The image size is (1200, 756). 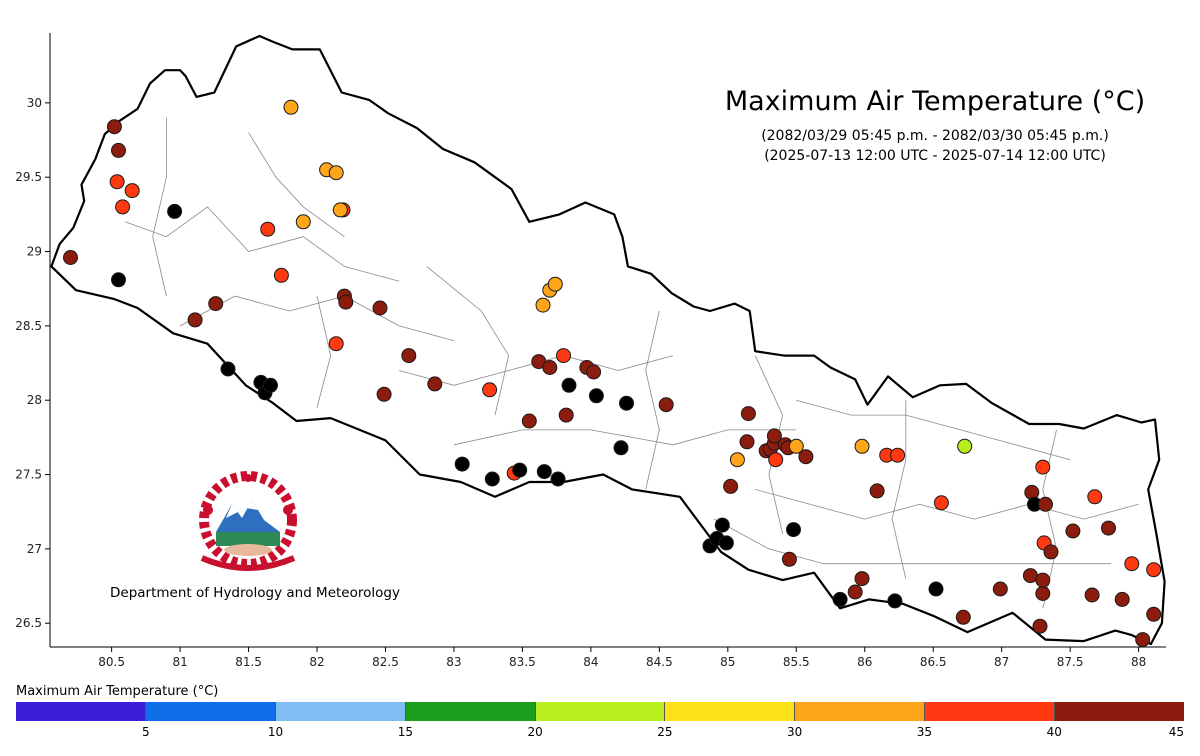 What do you see at coordinates (316, 662) in the screenshot?
I see `x-tick-label: 82` at bounding box center [316, 662].